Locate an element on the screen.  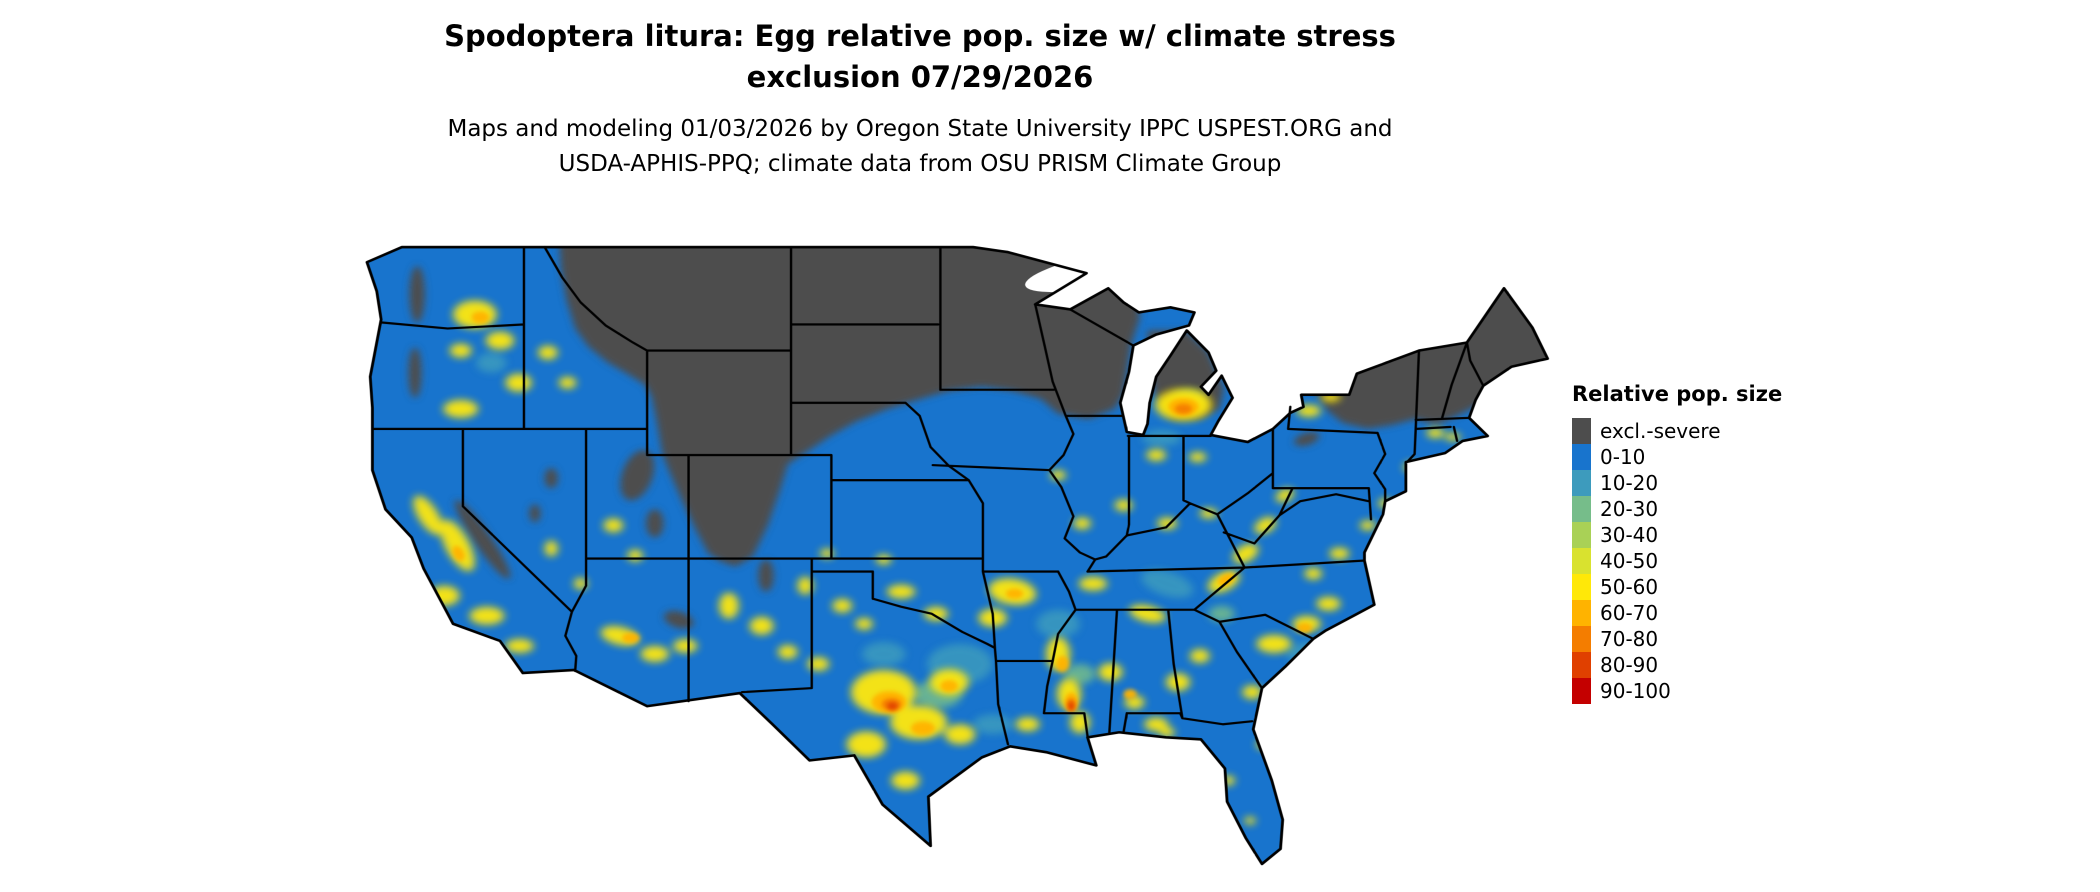
map-title-line2: exclusion 07/29/2026 is located at coordinates (920, 77).